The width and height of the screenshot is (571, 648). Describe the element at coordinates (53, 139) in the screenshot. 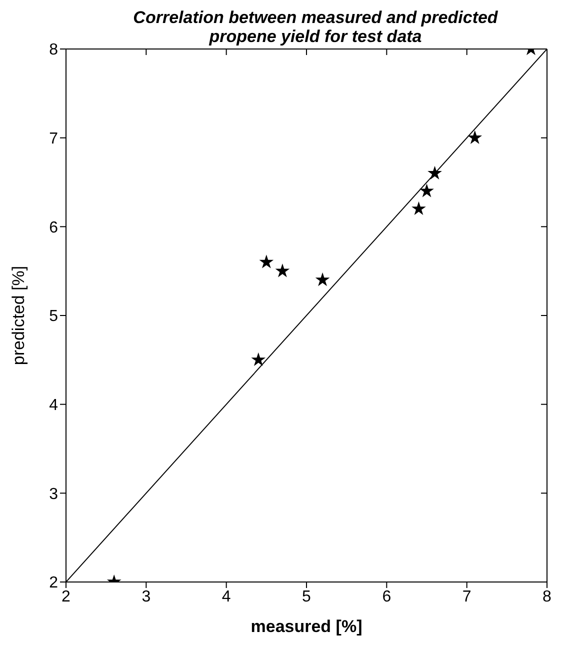

I see `y-tick-label: 7` at that location.